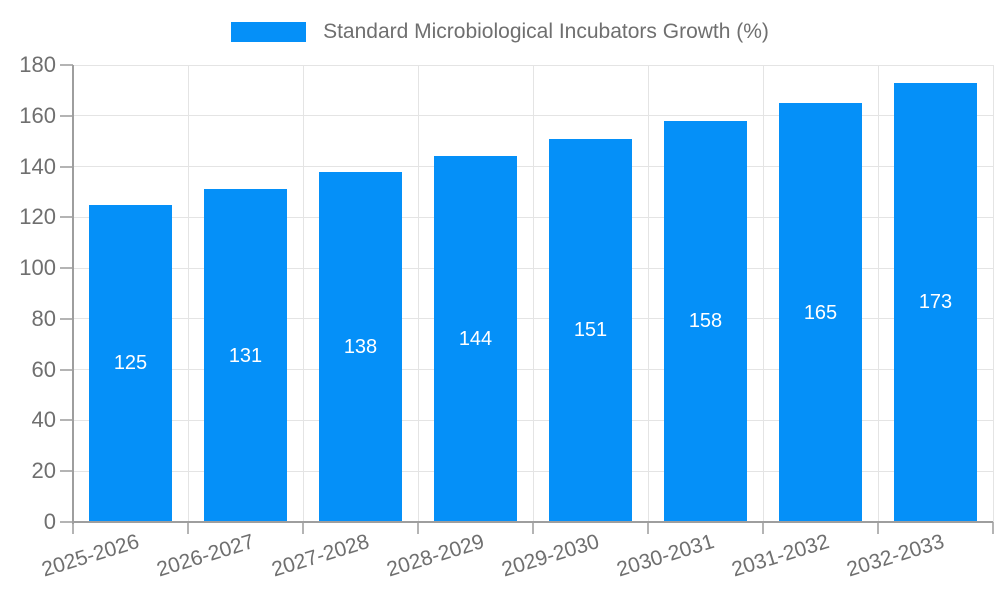 The width and height of the screenshot is (1000, 600). I want to click on bar: 173, so click(935, 302).